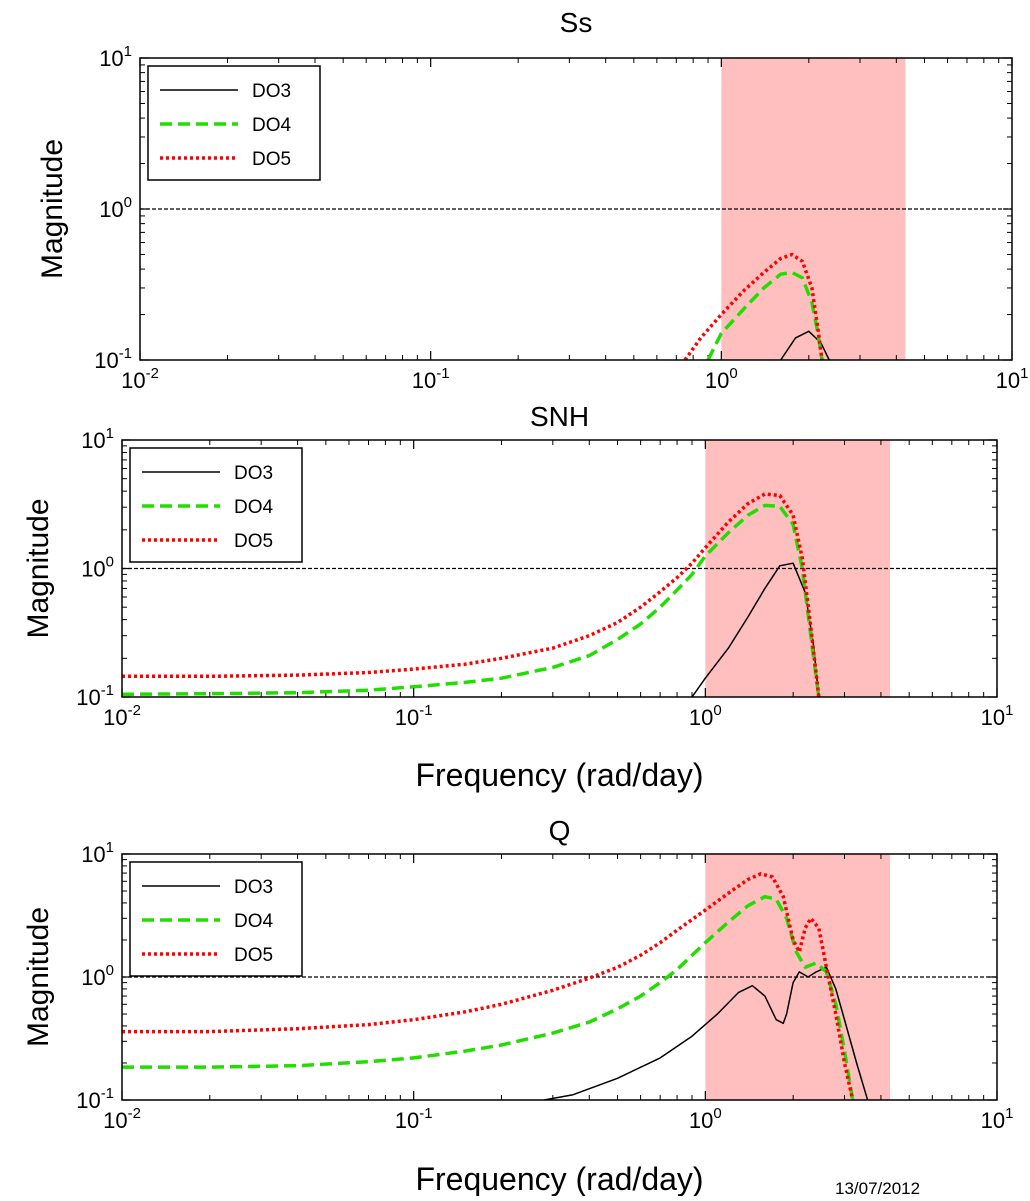  What do you see at coordinates (559, 416) in the screenshot?
I see `chart-title: SNH` at bounding box center [559, 416].